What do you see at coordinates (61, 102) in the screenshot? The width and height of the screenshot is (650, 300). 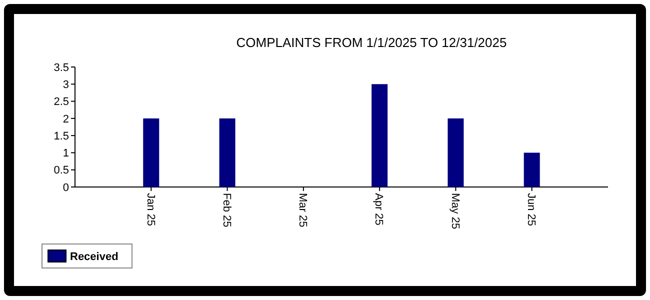 I see `y-tick-label: 2.5` at bounding box center [61, 102].